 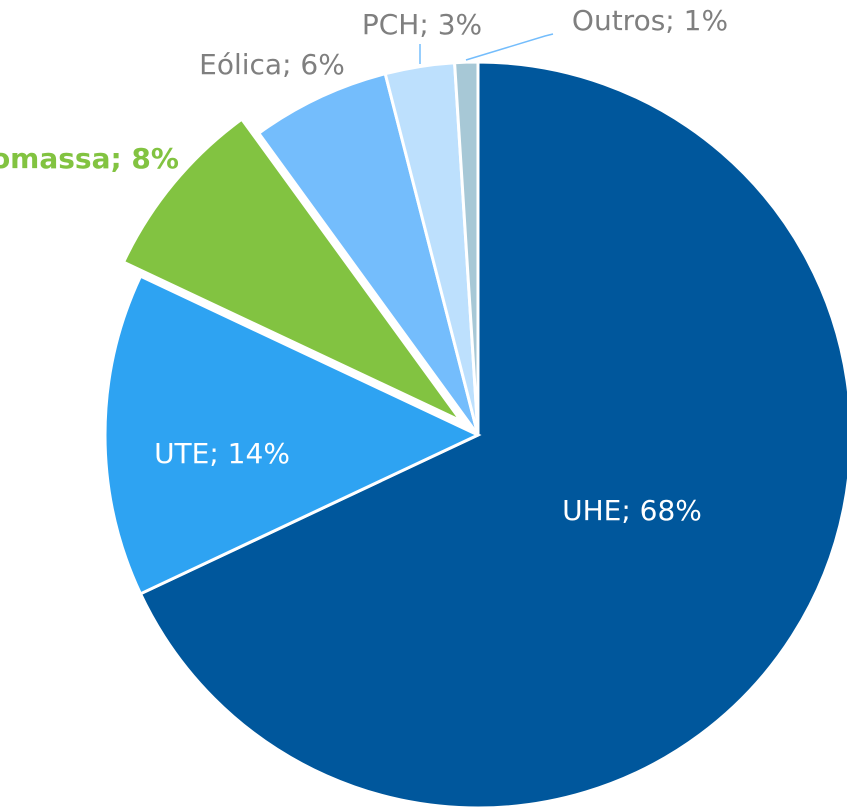 I want to click on data-label: UTE; 14%, so click(x=222, y=453).